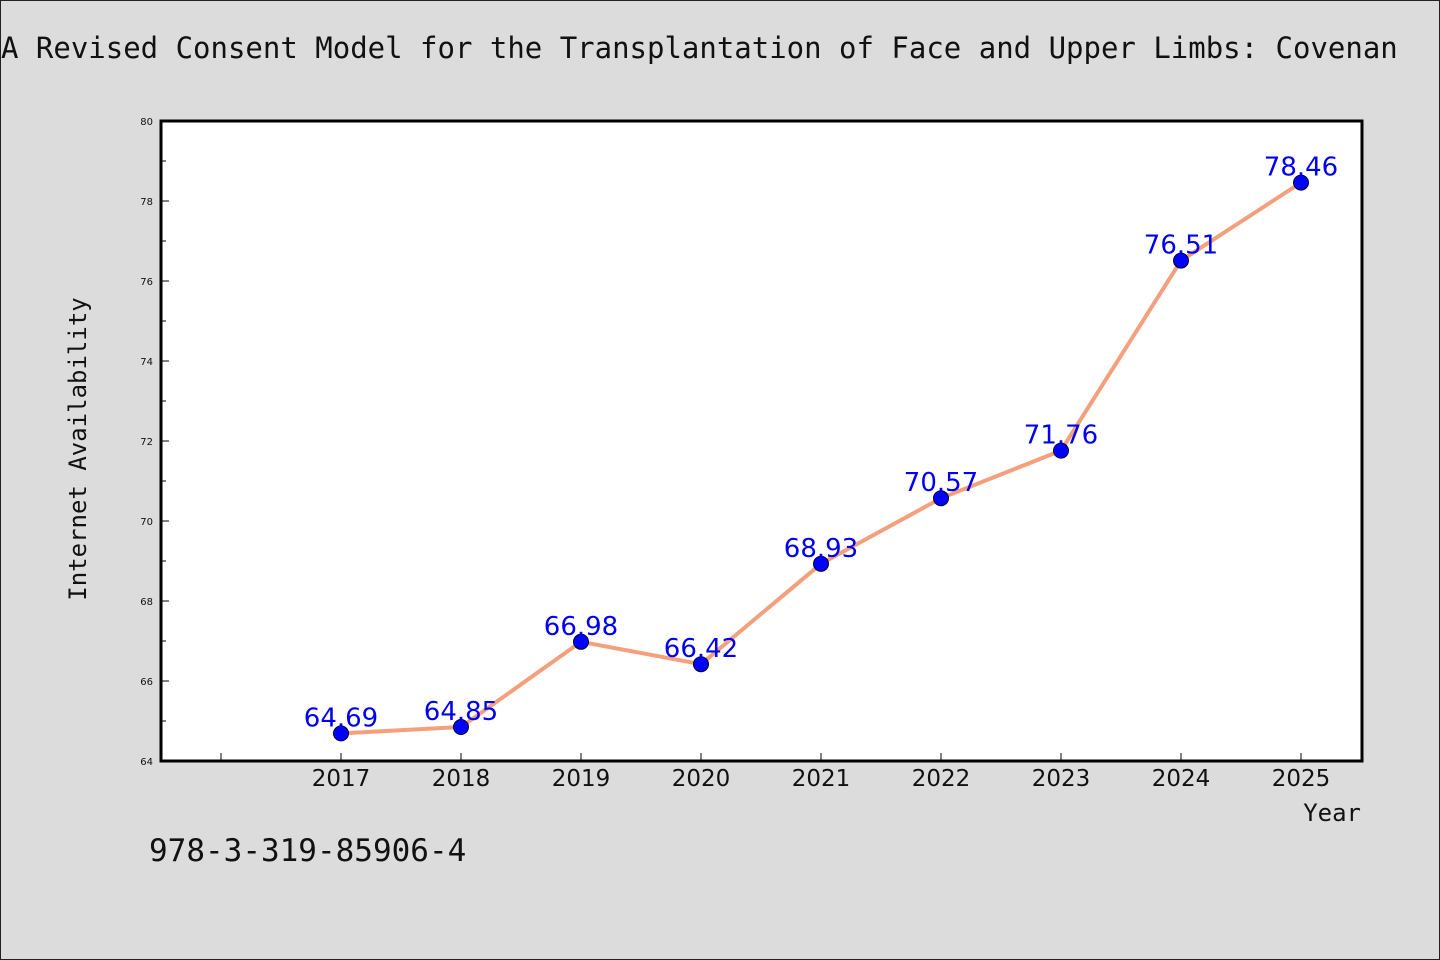 The width and height of the screenshot is (1440, 960). I want to click on data-label: 71.76, so click(1061, 436).